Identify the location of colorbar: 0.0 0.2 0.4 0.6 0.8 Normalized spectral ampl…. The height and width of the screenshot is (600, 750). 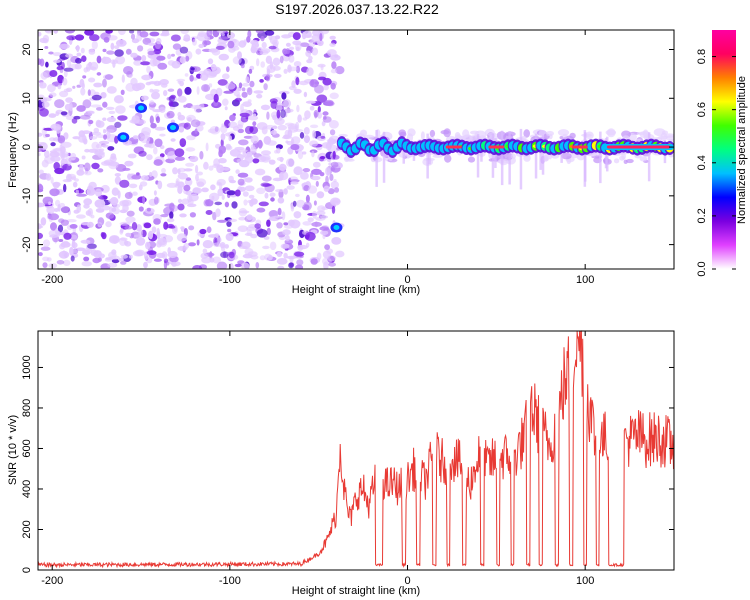
(722, 153).